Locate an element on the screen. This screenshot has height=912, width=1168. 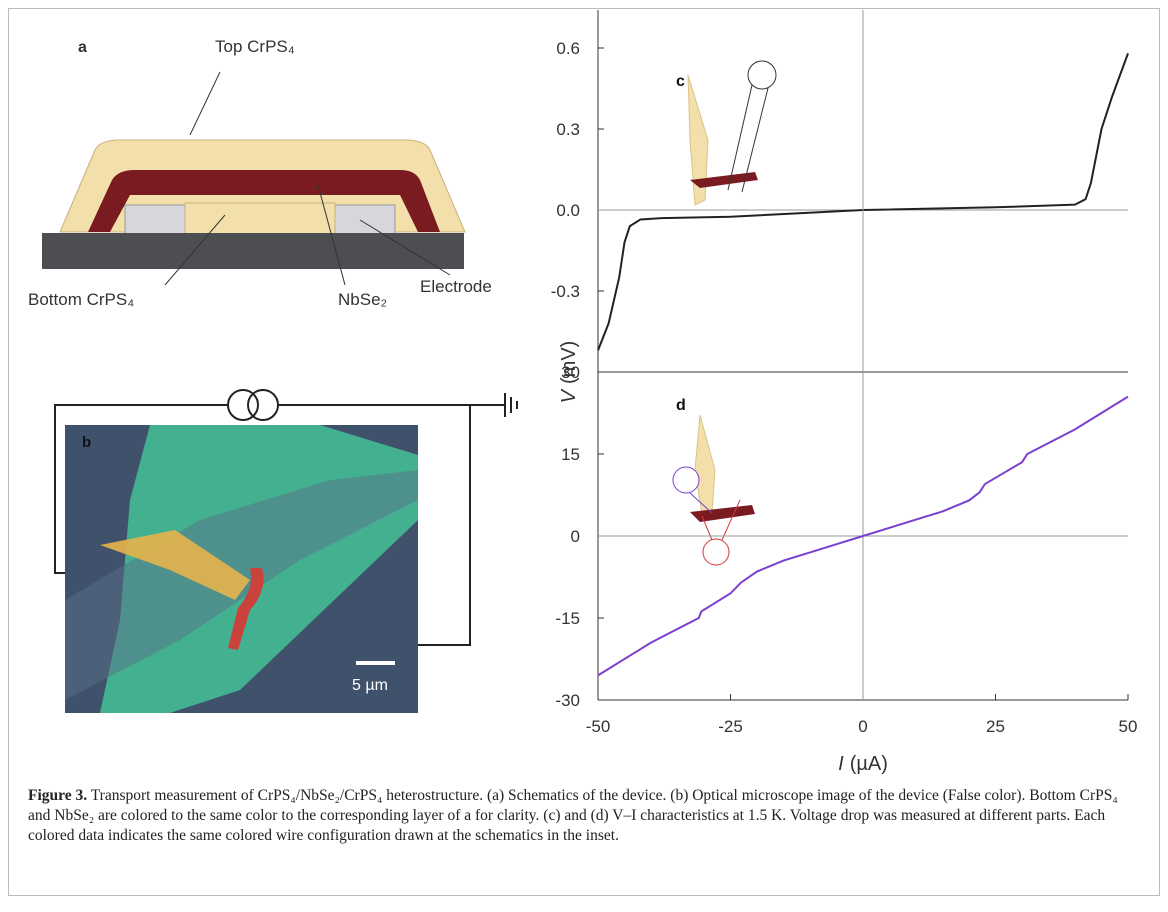
y-tick-label: 0 is located at coordinates (575, 536).